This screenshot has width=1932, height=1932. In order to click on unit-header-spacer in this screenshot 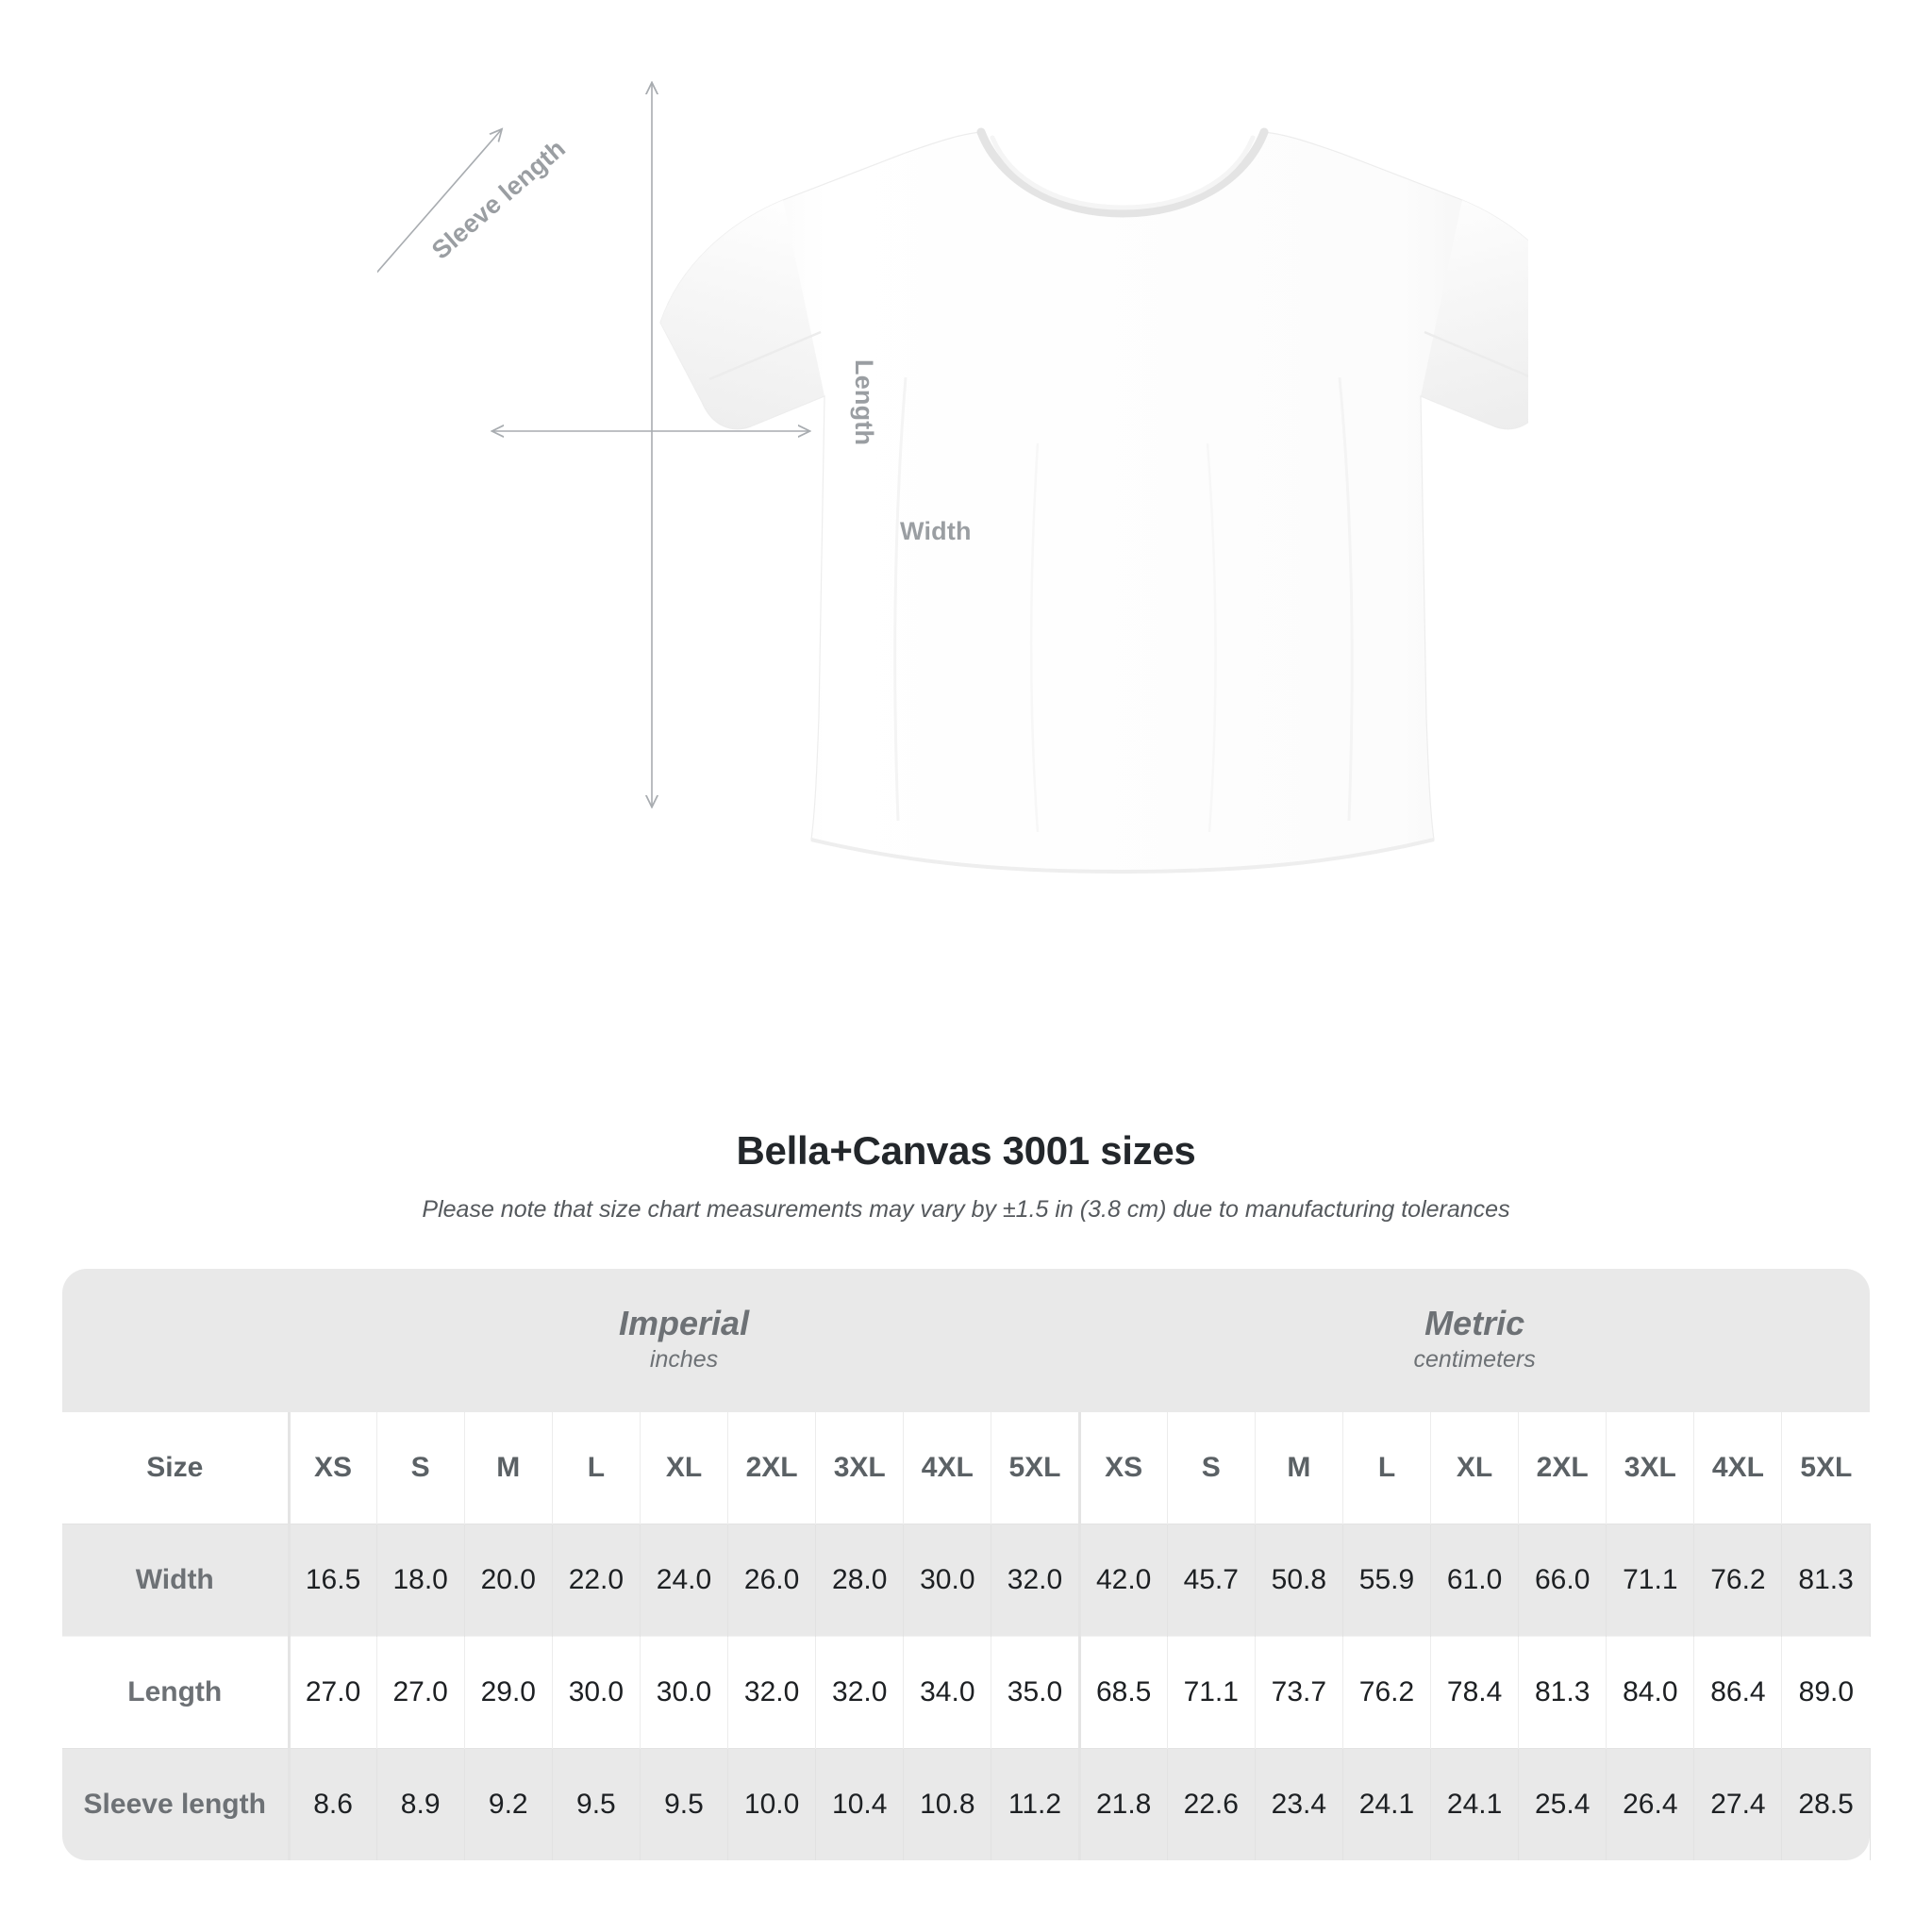, I will do `click(175, 1341)`.